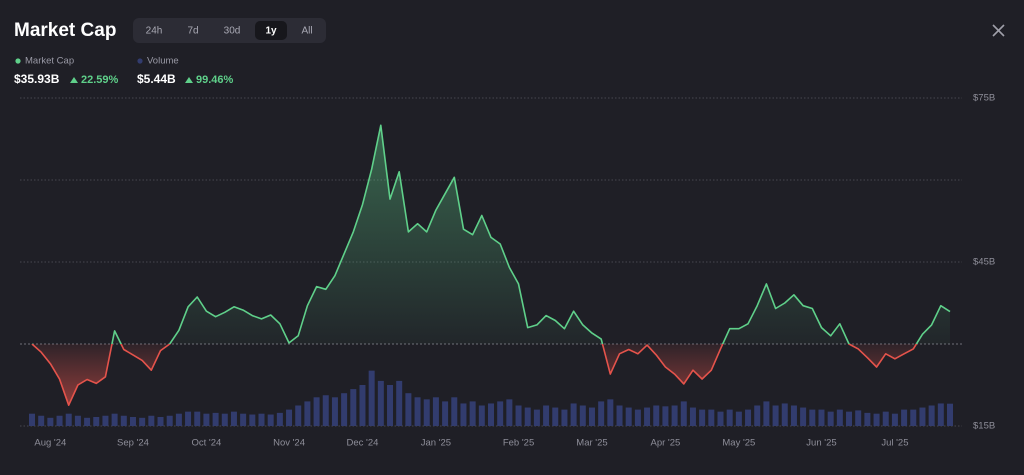 This screenshot has height=475, width=1024. Describe the element at coordinates (18, 61) in the screenshot. I see `legend-dot` at that location.